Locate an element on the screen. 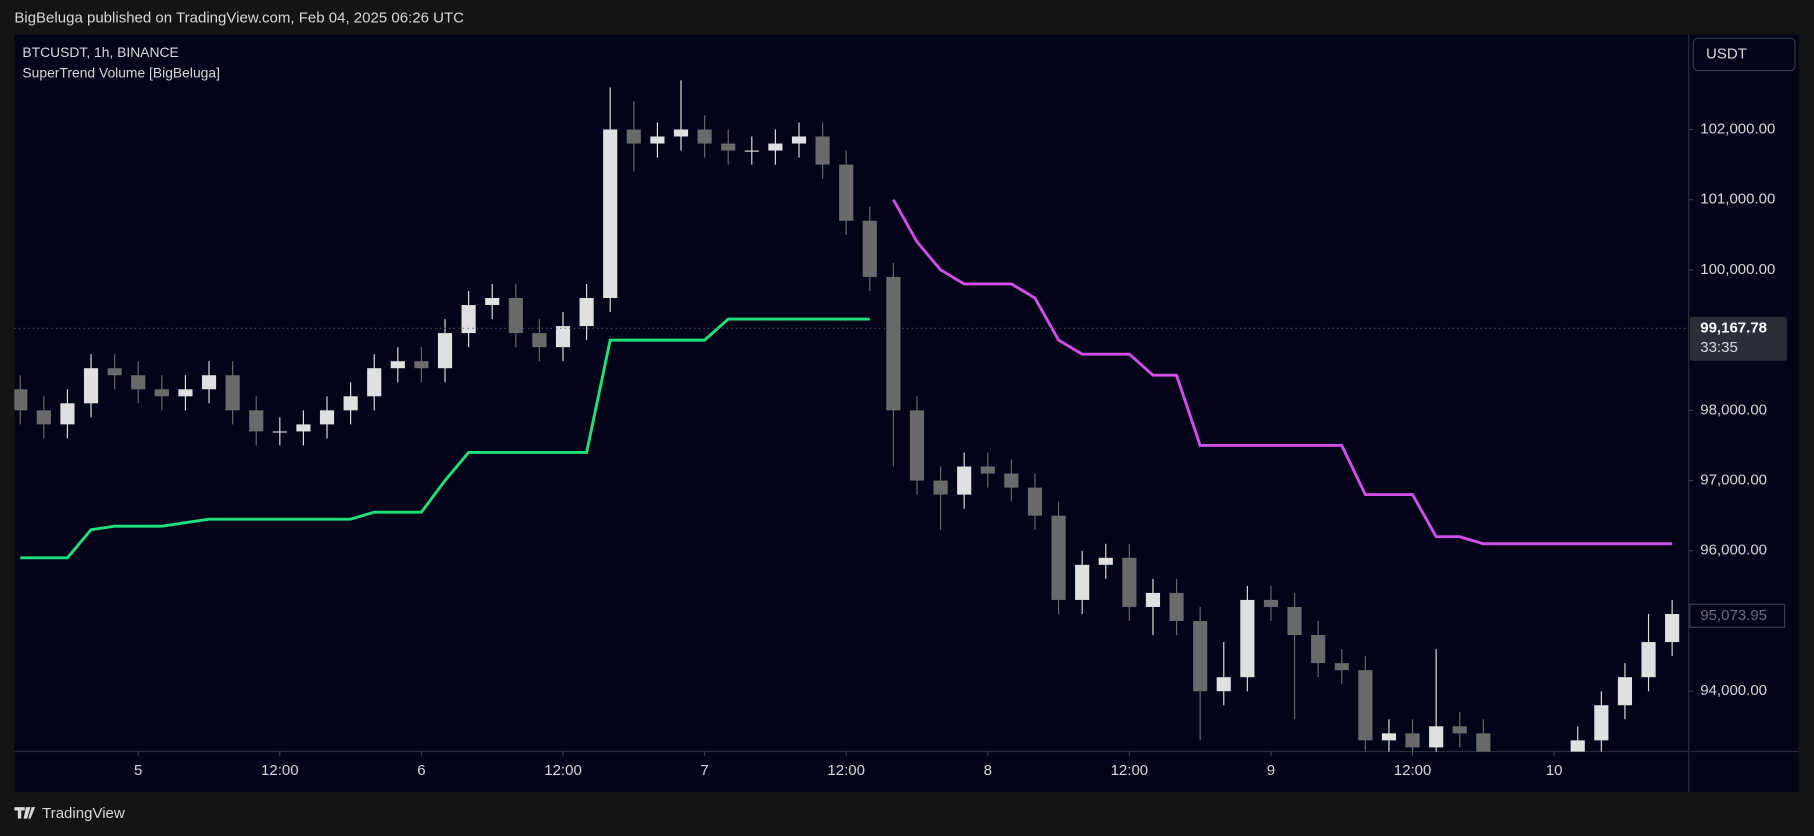 The height and width of the screenshot is (836, 1814). indicator-legend: SuperTrend Volume [BigBeluga] is located at coordinates (121, 73).